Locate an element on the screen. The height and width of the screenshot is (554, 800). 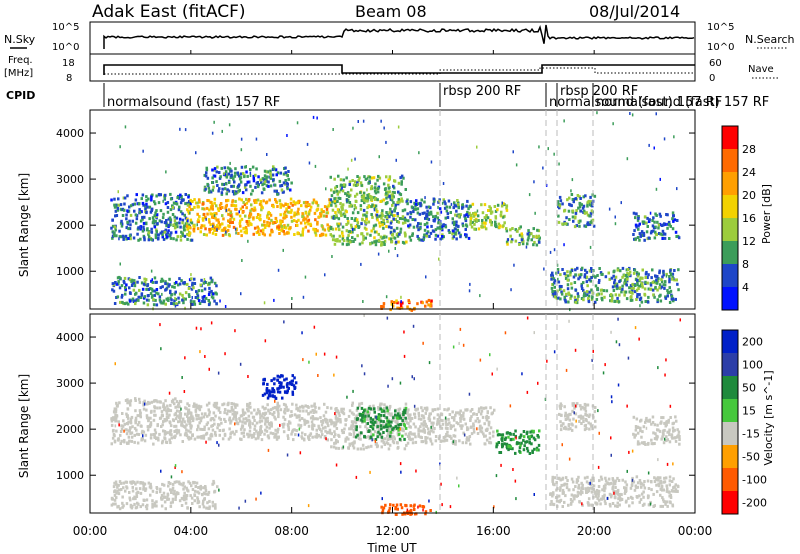
power-ylabel: Slant Range [km] is located at coordinates (24, 225).